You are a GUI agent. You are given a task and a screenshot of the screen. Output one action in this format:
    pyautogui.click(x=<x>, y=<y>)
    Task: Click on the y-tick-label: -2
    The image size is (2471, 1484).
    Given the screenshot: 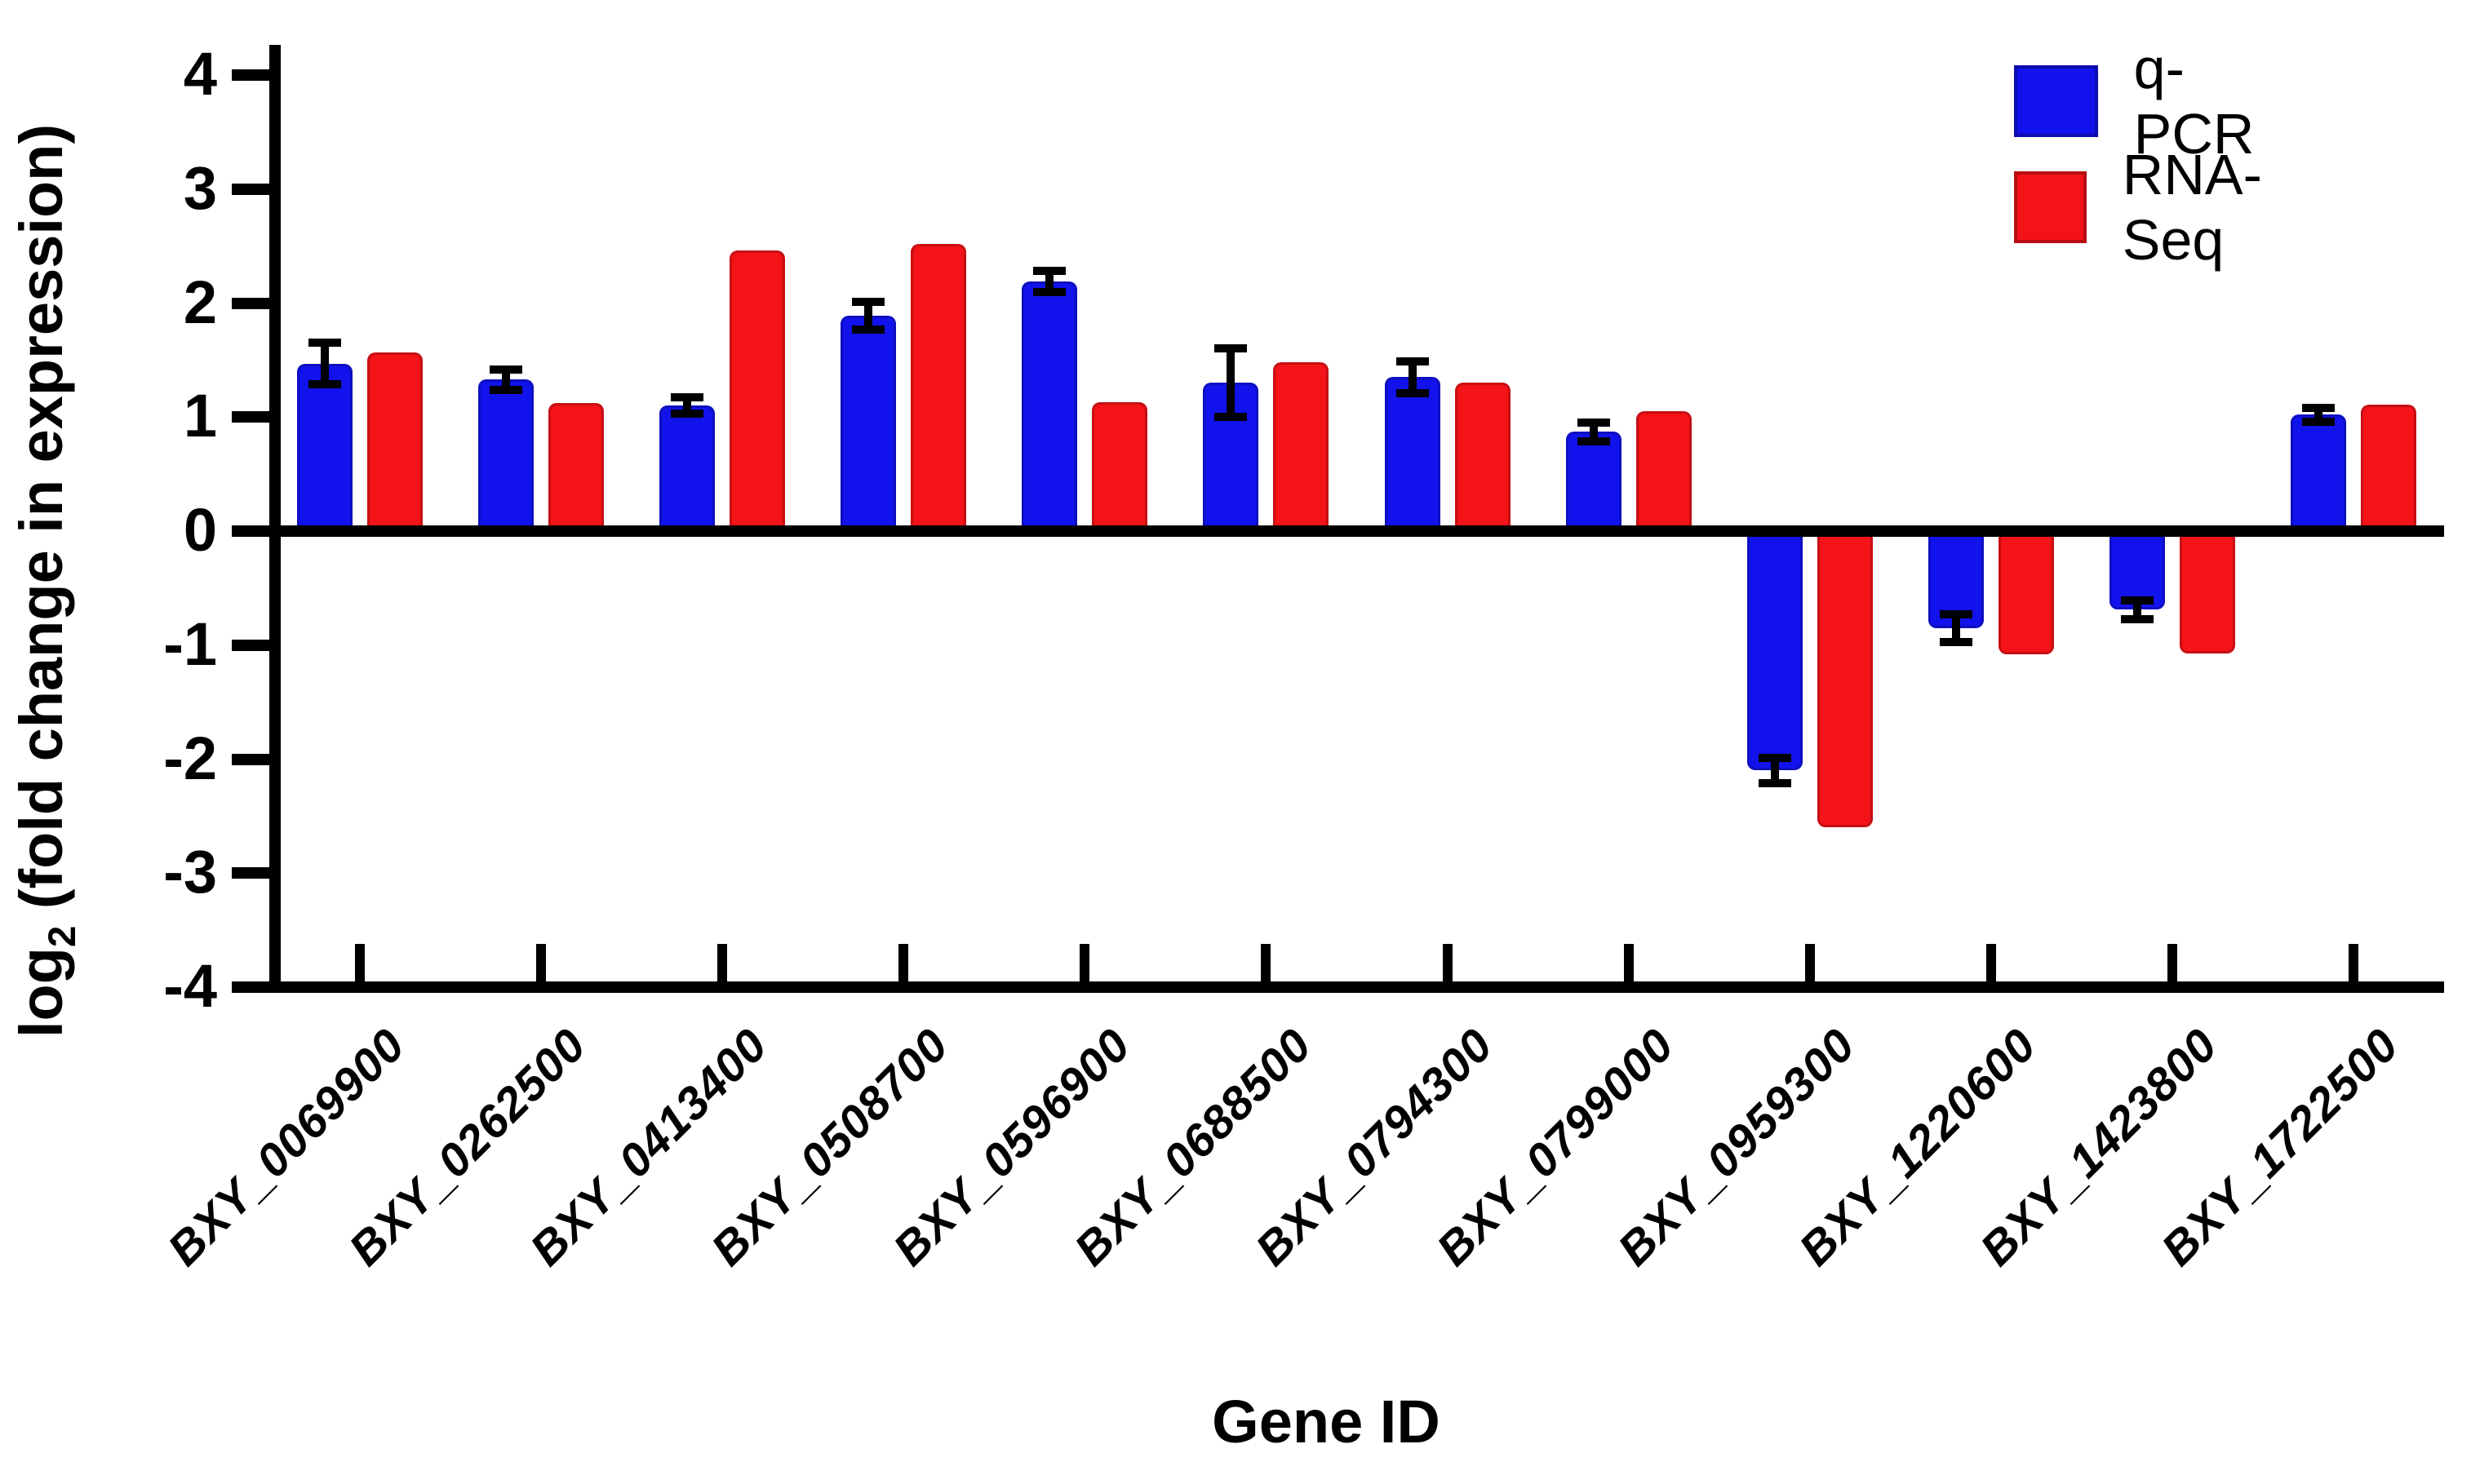 What is the action you would take?
    pyautogui.click(x=190, y=758)
    